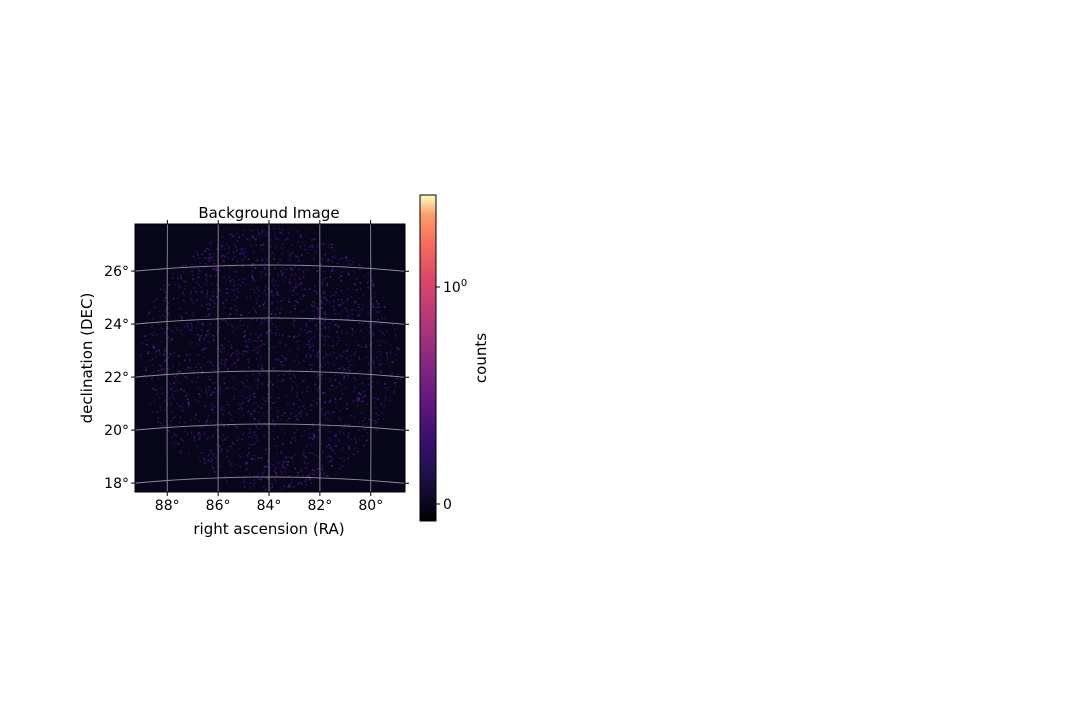  What do you see at coordinates (167, 506) in the screenshot?
I see `x-tick-label: 88°` at bounding box center [167, 506].